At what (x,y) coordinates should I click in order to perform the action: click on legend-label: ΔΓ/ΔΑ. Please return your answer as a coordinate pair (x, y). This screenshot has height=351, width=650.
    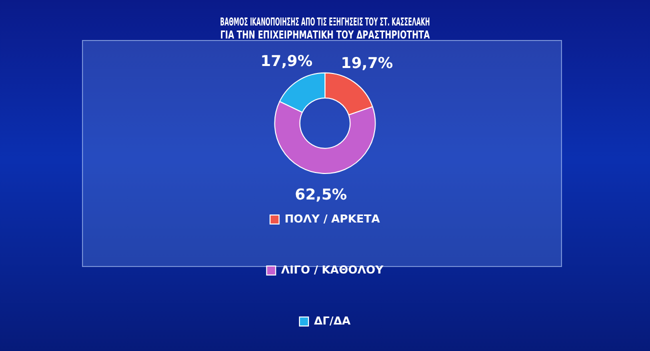
    Looking at the image, I should click on (333, 321).